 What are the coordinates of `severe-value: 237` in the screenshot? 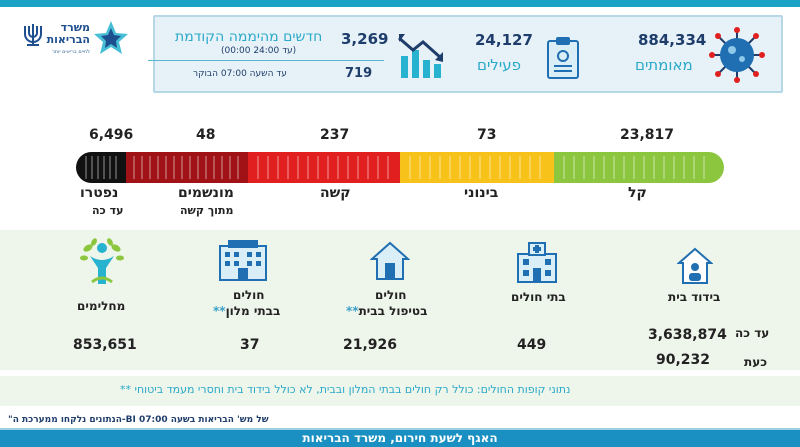 It's located at (335, 135).